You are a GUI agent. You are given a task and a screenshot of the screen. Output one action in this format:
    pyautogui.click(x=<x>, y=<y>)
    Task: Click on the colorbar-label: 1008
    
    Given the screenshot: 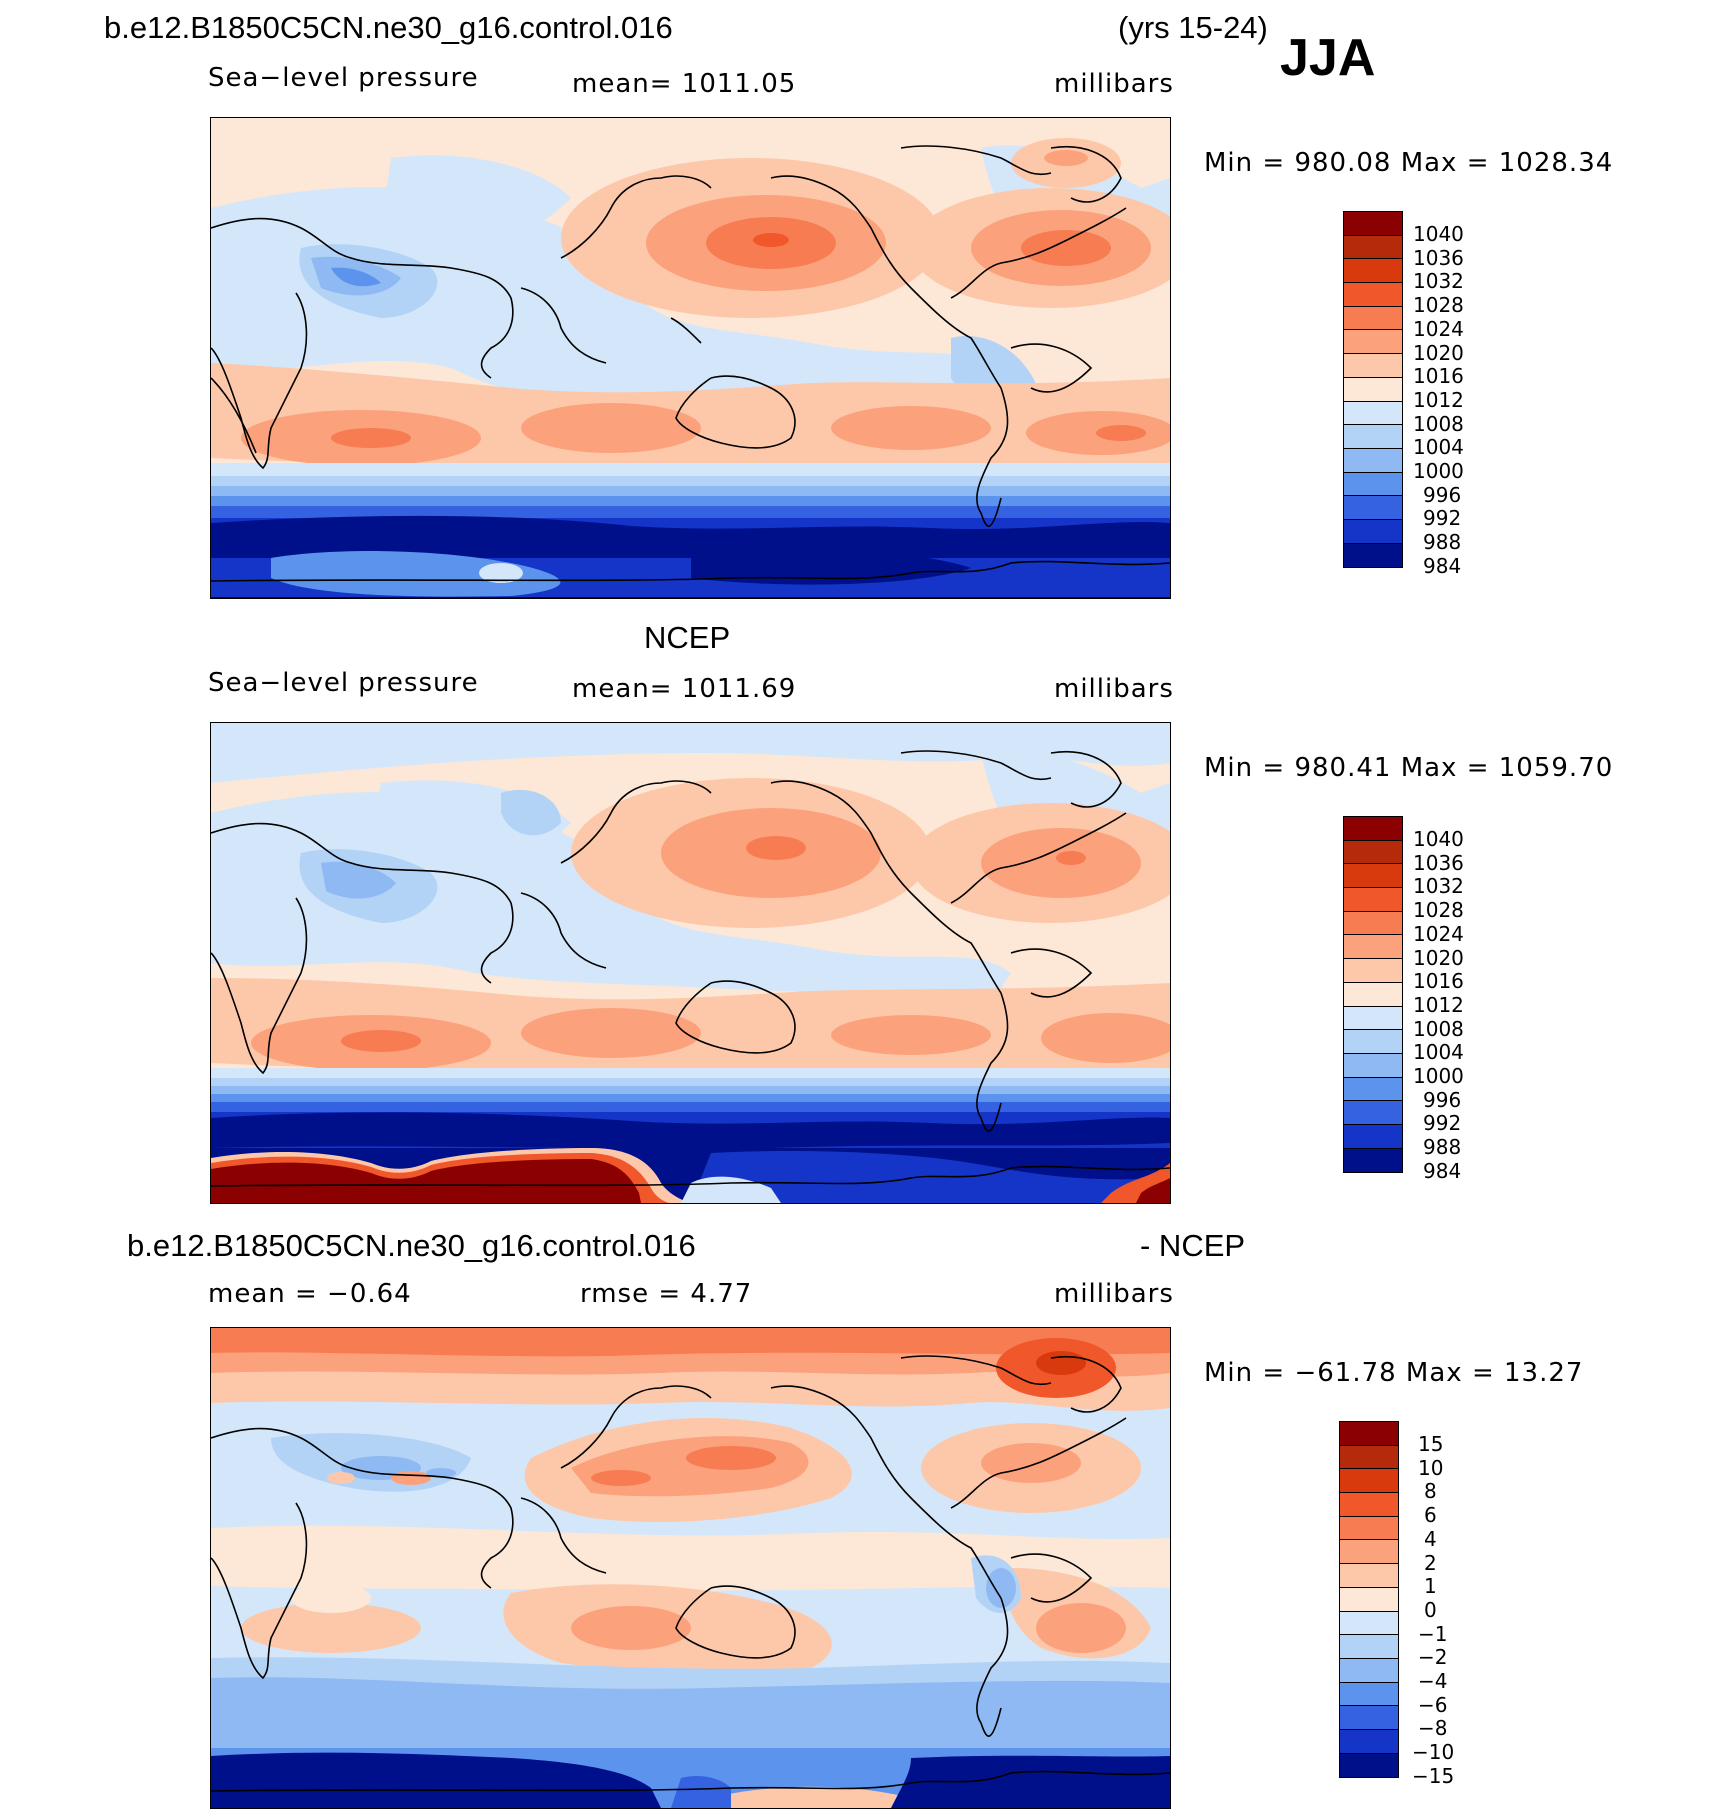 What is the action you would take?
    pyautogui.click(x=1438, y=423)
    